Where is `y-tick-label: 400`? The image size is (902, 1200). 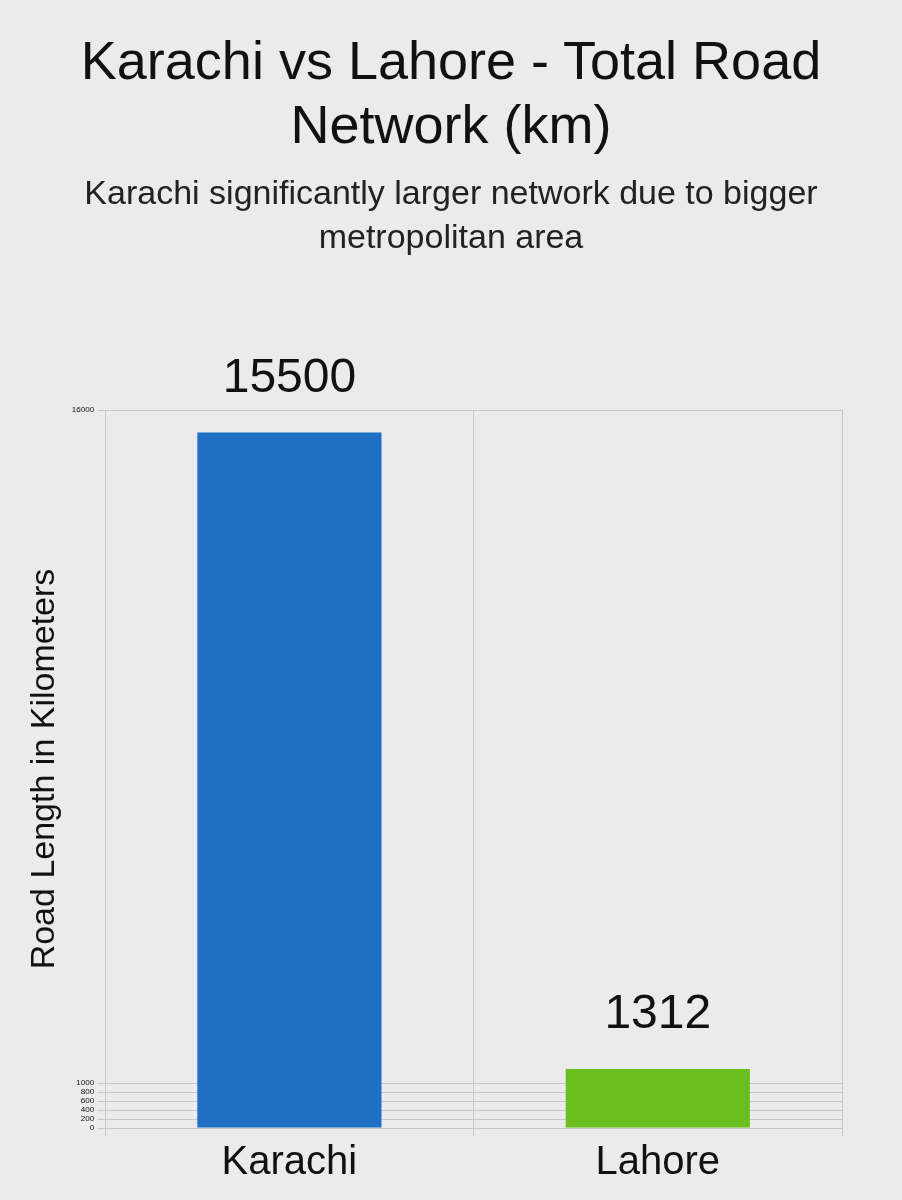
y-tick-label: 400 is located at coordinates (87, 1110).